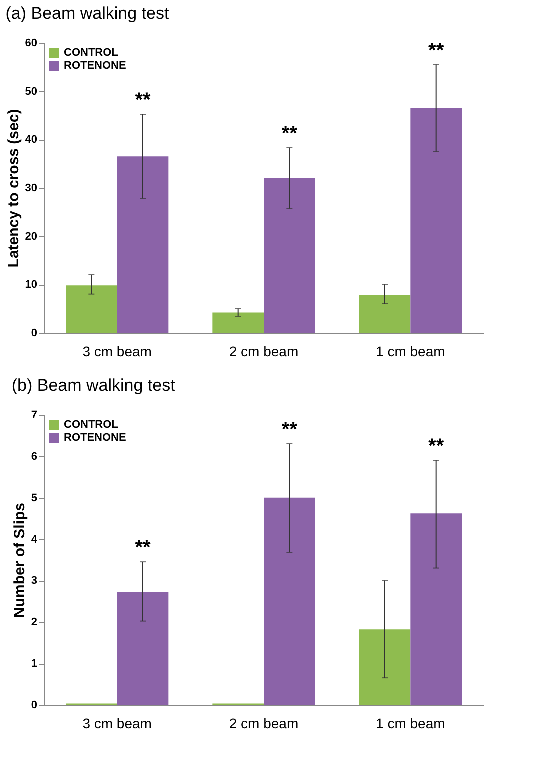 Image resolution: width=549 pixels, height=783 pixels. What do you see at coordinates (13, 188) in the screenshot?
I see `y-axis-title: Latency to cross (sec)` at bounding box center [13, 188].